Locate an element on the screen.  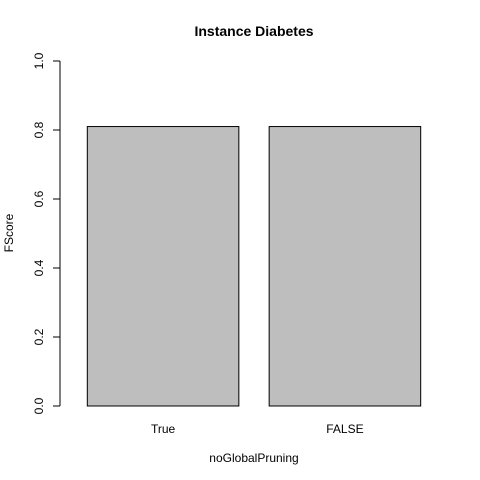
y-tick-label: 0.0 is located at coordinates (39, 405).